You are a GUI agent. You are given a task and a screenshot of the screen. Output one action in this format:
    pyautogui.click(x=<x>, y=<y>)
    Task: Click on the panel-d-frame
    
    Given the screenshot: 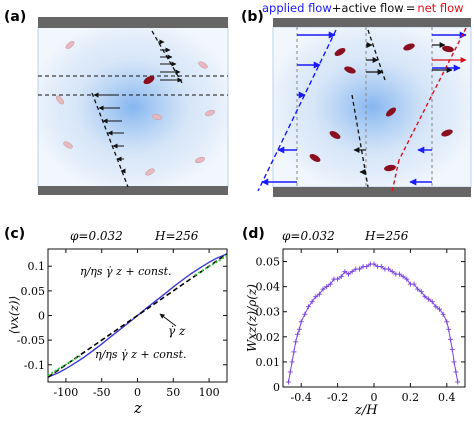 What is the action you would take?
    pyautogui.click(x=374, y=318)
    